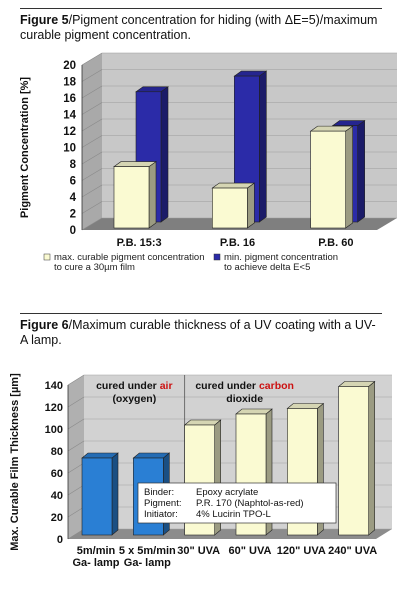 The height and width of the screenshot is (595, 400). What do you see at coordinates (100, 455) in the screenshot?
I see `bar-0-top` at bounding box center [100, 455].